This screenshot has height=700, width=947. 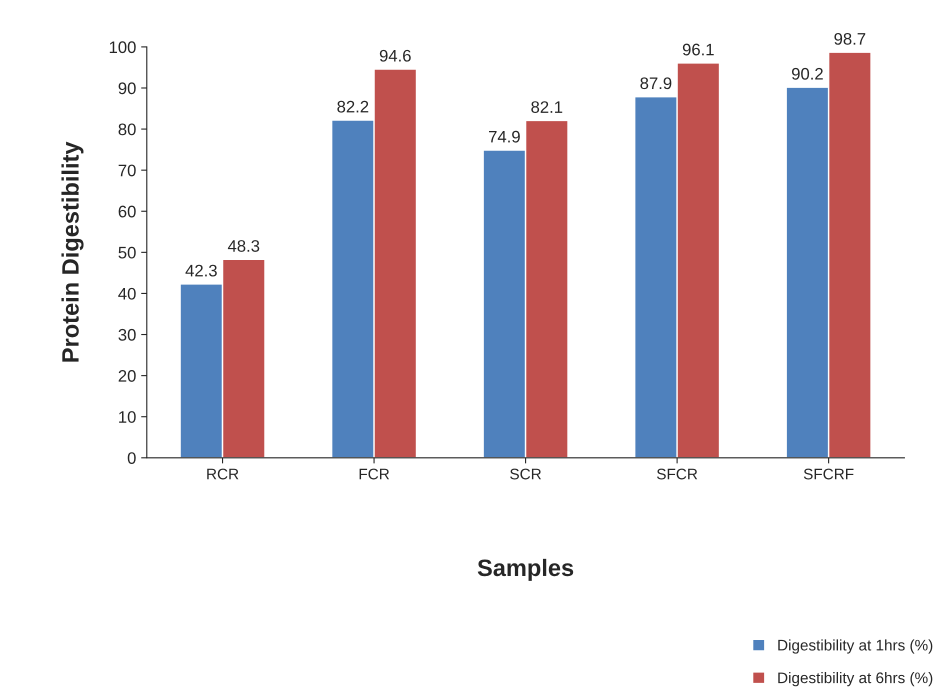 What do you see at coordinates (352, 106) in the screenshot?
I see `data-label: 82.2` at bounding box center [352, 106].